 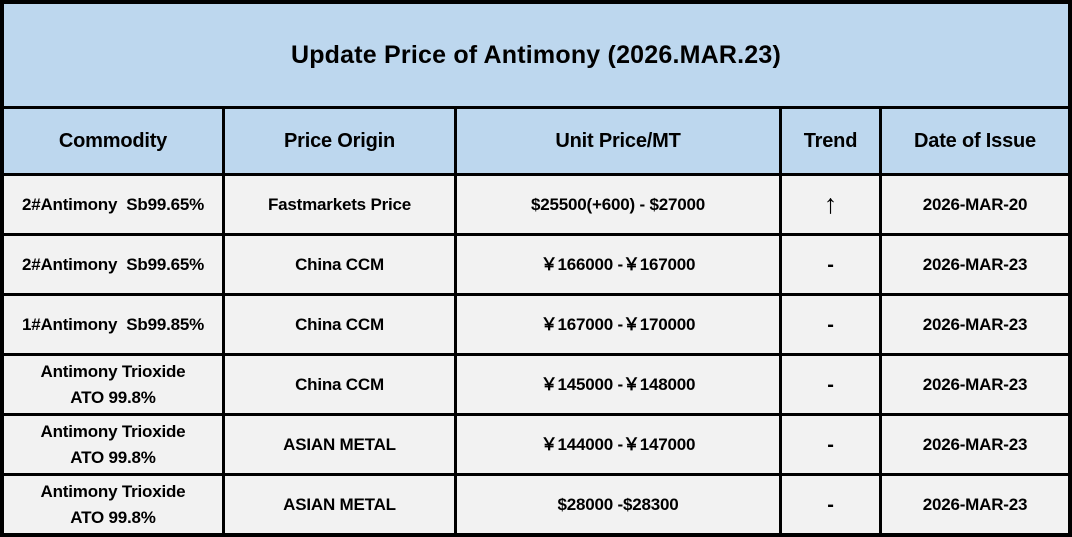 What do you see at coordinates (339, 141) in the screenshot?
I see `header-price-origin: Price Origin` at bounding box center [339, 141].